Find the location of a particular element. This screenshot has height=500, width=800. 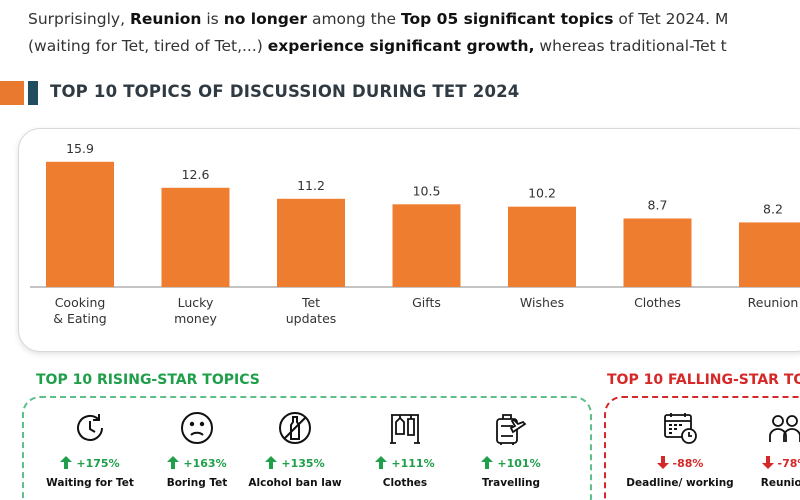

intro-1-seg-6: of Tet 2024. M is located at coordinates (671, 19).